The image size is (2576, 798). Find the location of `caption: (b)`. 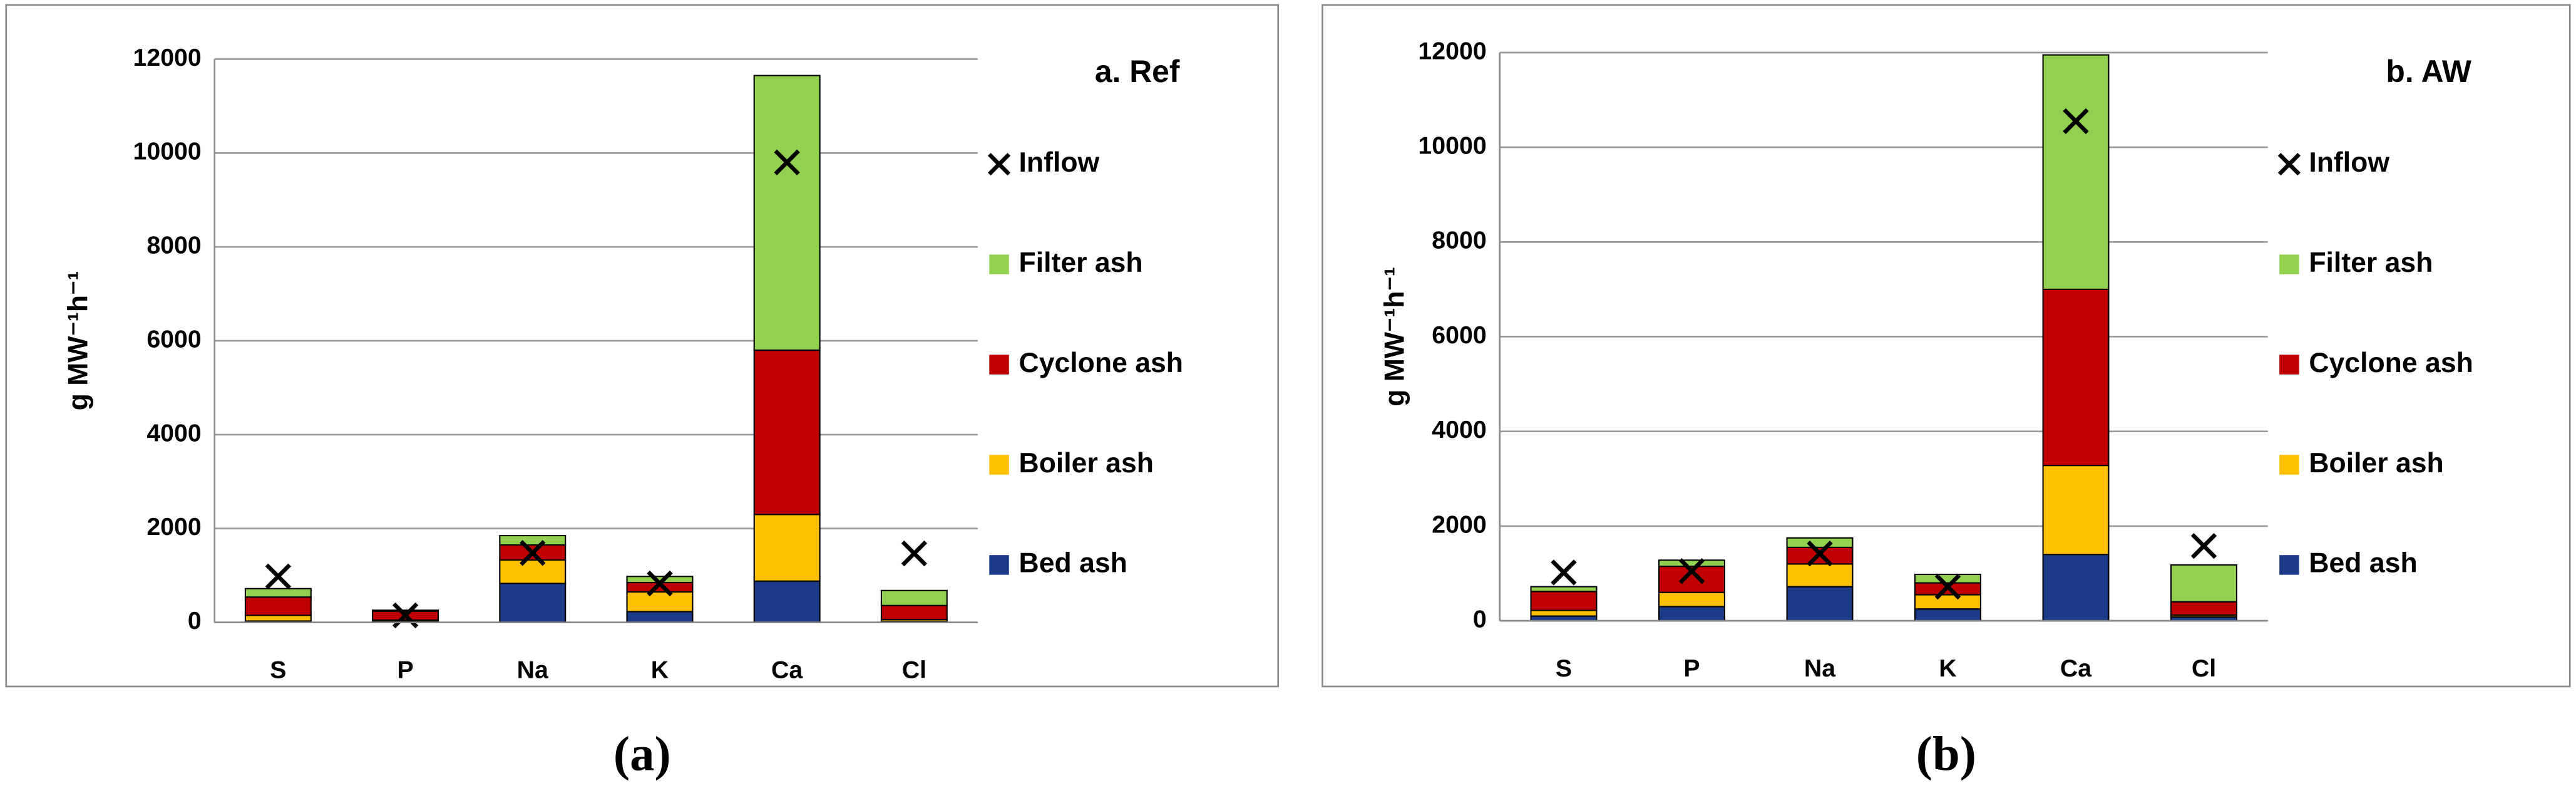

caption: (b) is located at coordinates (1946, 754).